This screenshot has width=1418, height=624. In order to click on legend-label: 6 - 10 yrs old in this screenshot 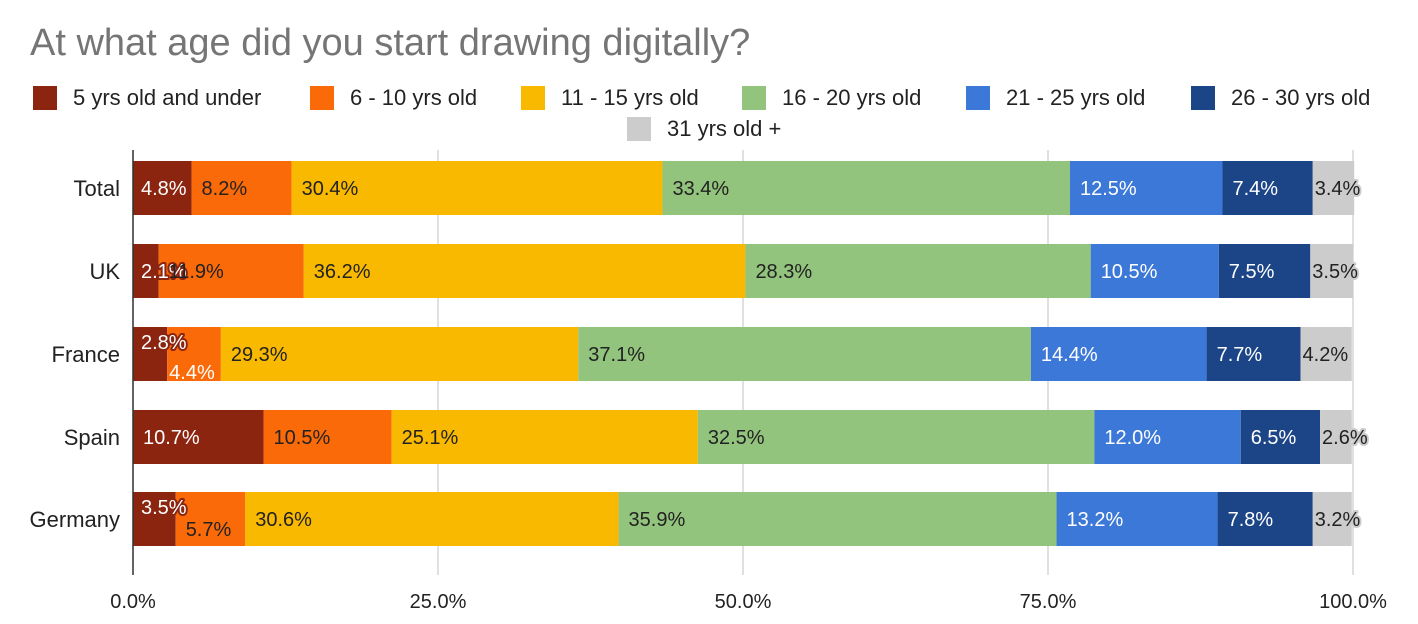, I will do `click(413, 97)`.